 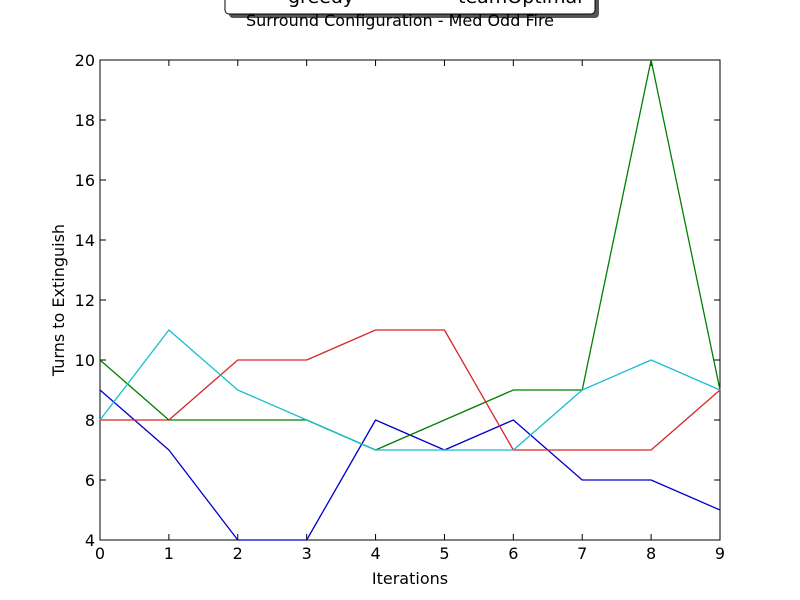 What do you see at coordinates (85, 240) in the screenshot?
I see `y-tick-label: 14` at bounding box center [85, 240].